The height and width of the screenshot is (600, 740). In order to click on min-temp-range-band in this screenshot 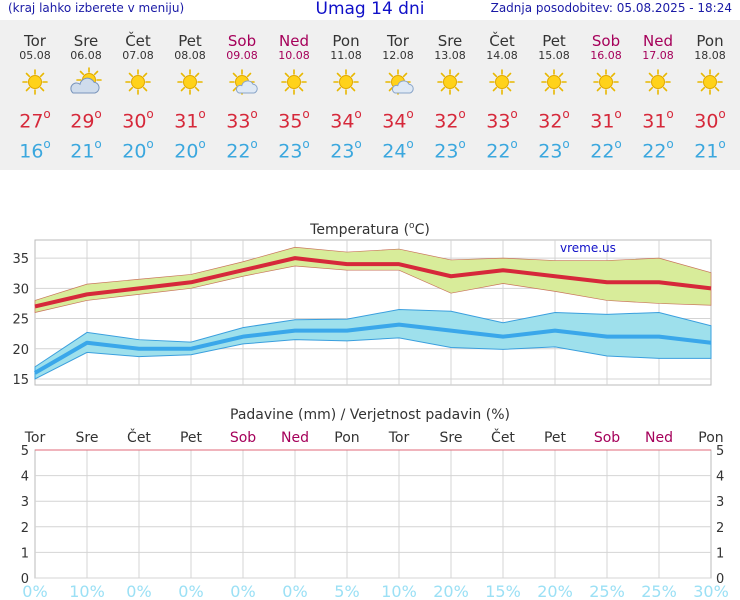, I will do `click(373, 344)`.